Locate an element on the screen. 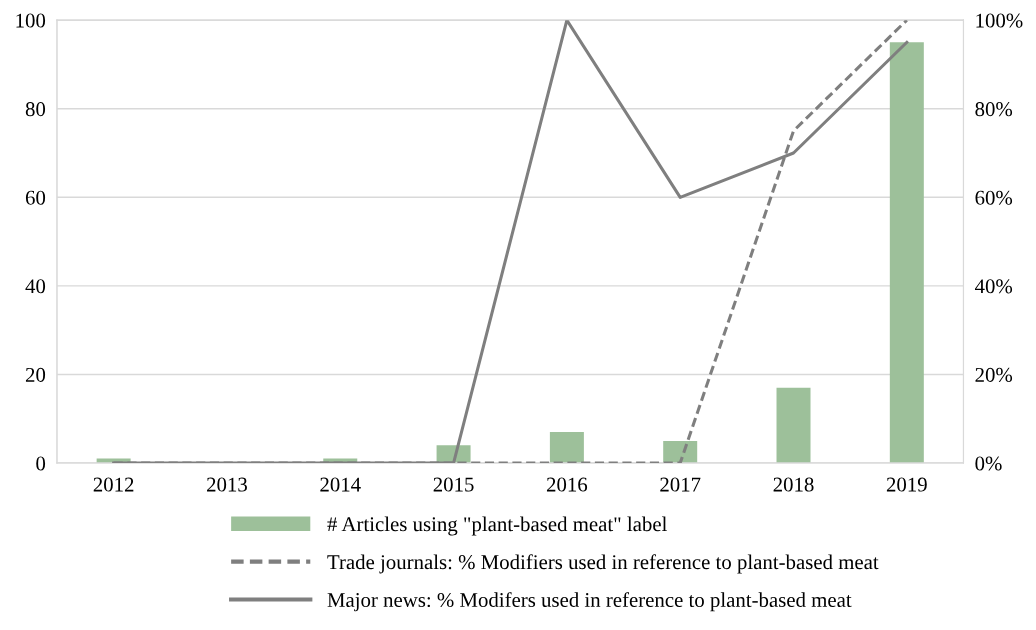 The image size is (1036, 630). y2-tick-label: 60% is located at coordinates (994, 197).